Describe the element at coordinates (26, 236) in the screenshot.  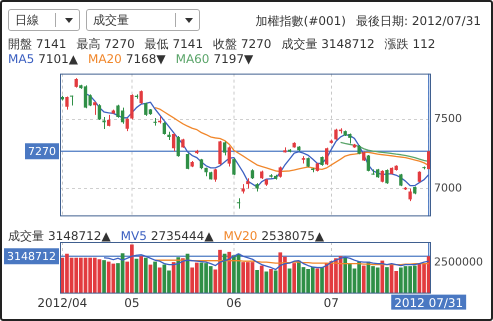
I see `series-label: 成交量` at that location.